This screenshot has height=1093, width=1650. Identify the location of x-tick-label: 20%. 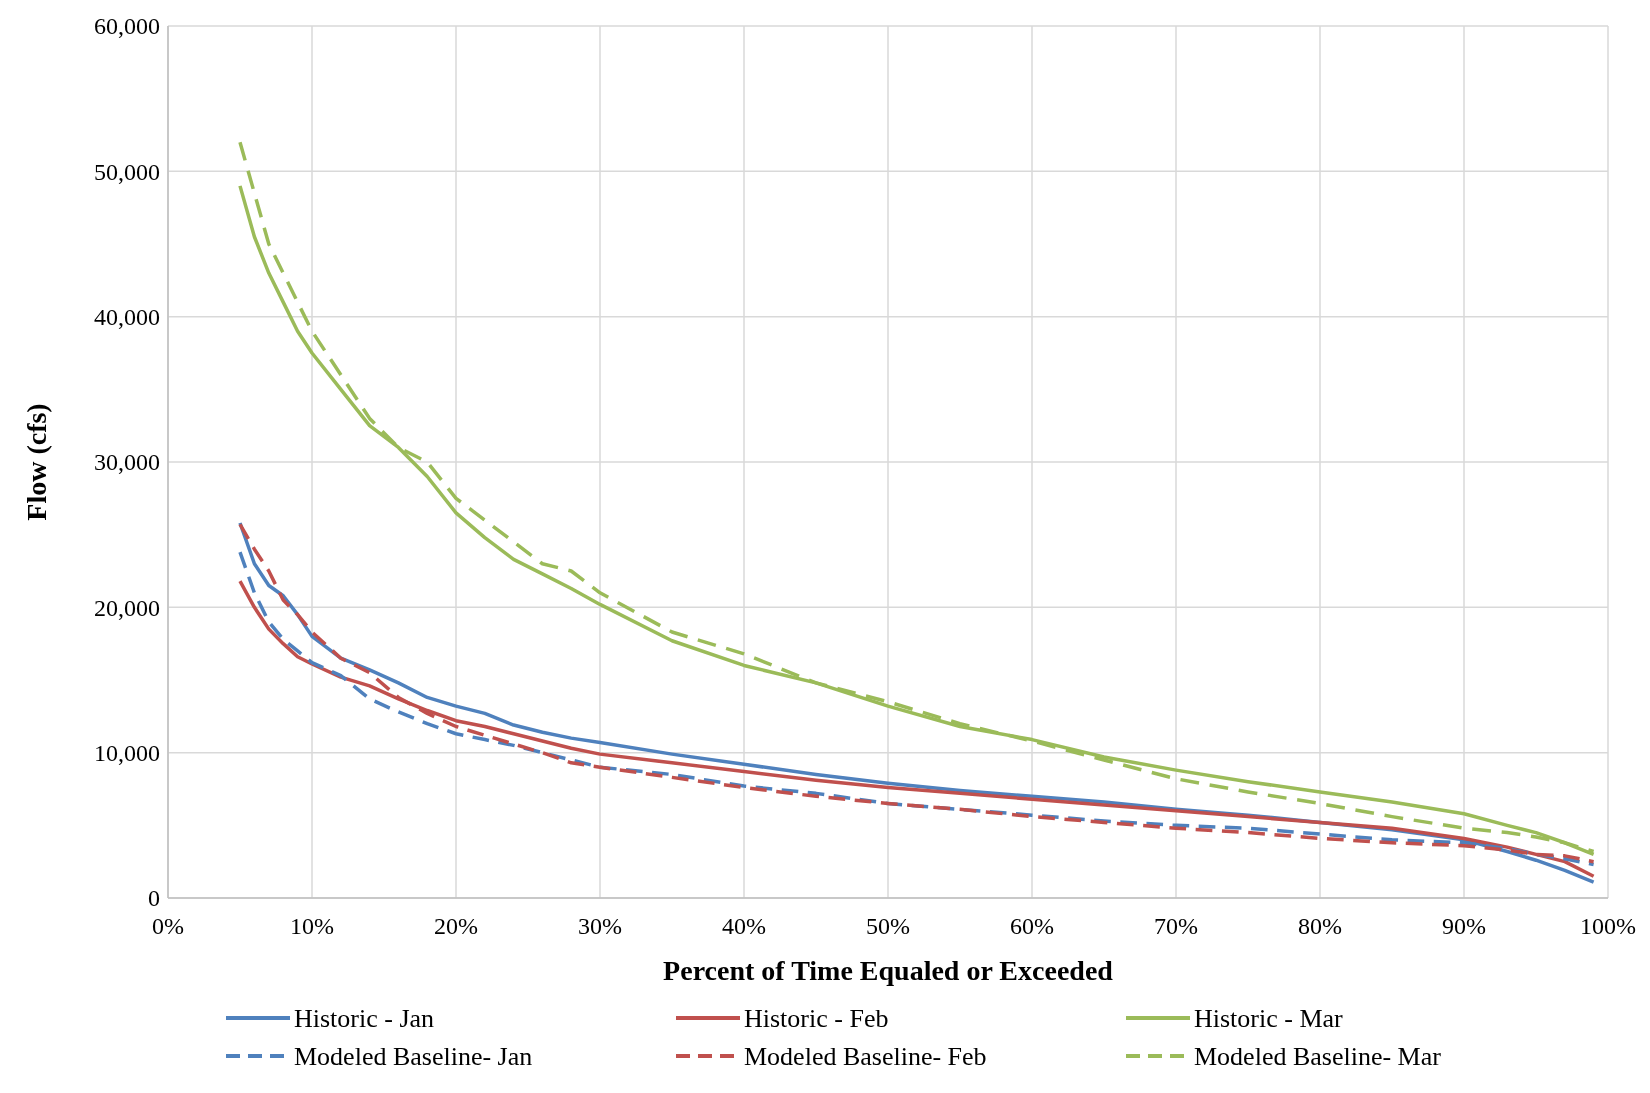
(456, 926).